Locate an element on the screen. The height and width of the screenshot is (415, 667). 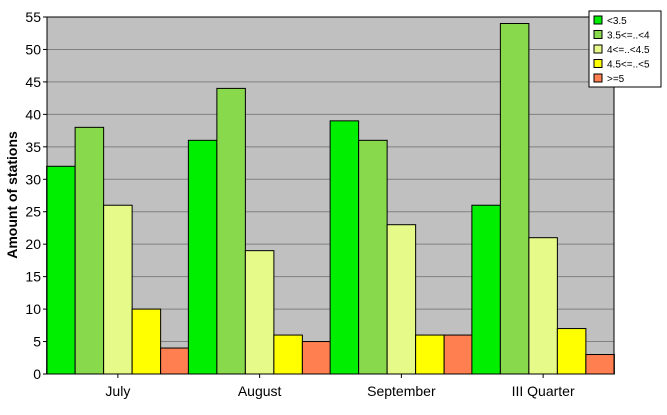
y-axis-label: Amount of stations is located at coordinates (12, 195).